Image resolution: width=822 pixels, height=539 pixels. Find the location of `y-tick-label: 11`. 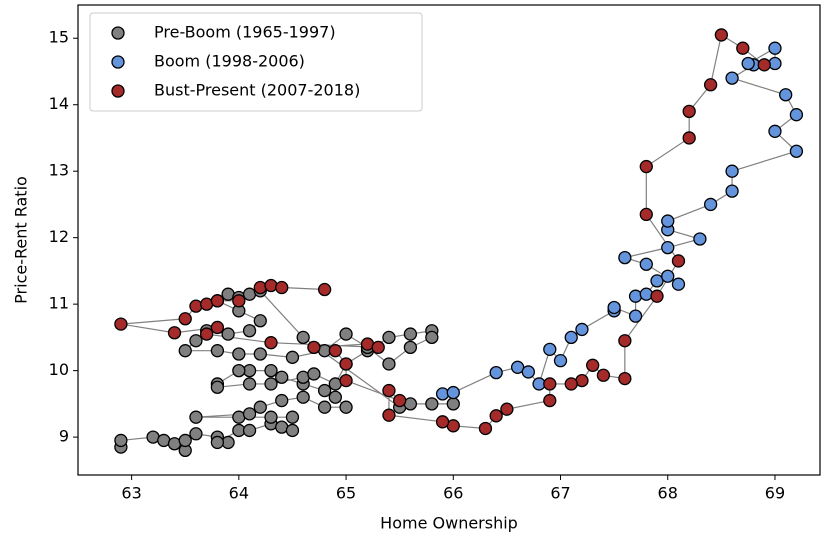

y-tick-label: 11 is located at coordinates (59, 303).